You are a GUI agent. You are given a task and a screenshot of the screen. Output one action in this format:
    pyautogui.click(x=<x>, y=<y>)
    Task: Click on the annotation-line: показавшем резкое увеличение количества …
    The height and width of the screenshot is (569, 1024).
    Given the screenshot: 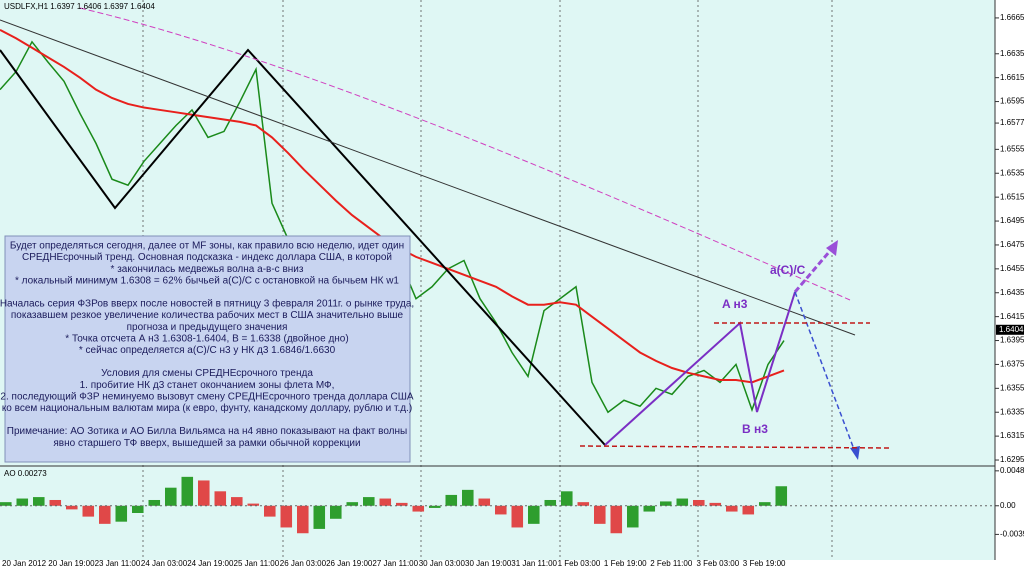 What is the action you would take?
    pyautogui.click(x=207, y=315)
    